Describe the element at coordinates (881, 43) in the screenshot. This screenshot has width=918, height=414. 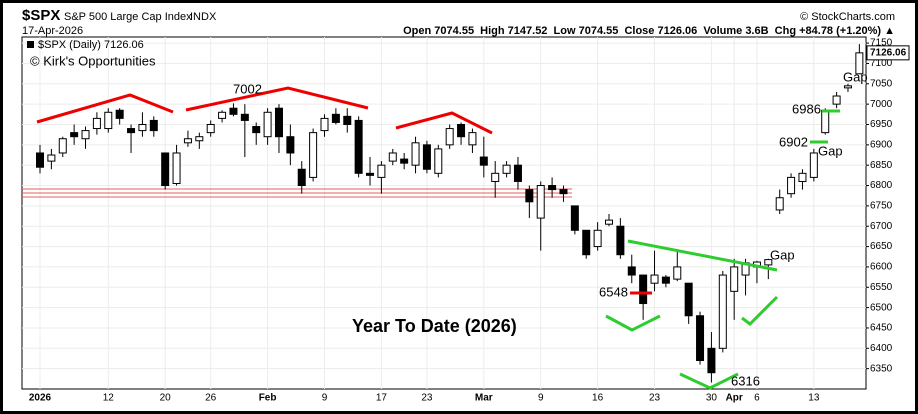
I see `y-tick-label: 7150` at that location.